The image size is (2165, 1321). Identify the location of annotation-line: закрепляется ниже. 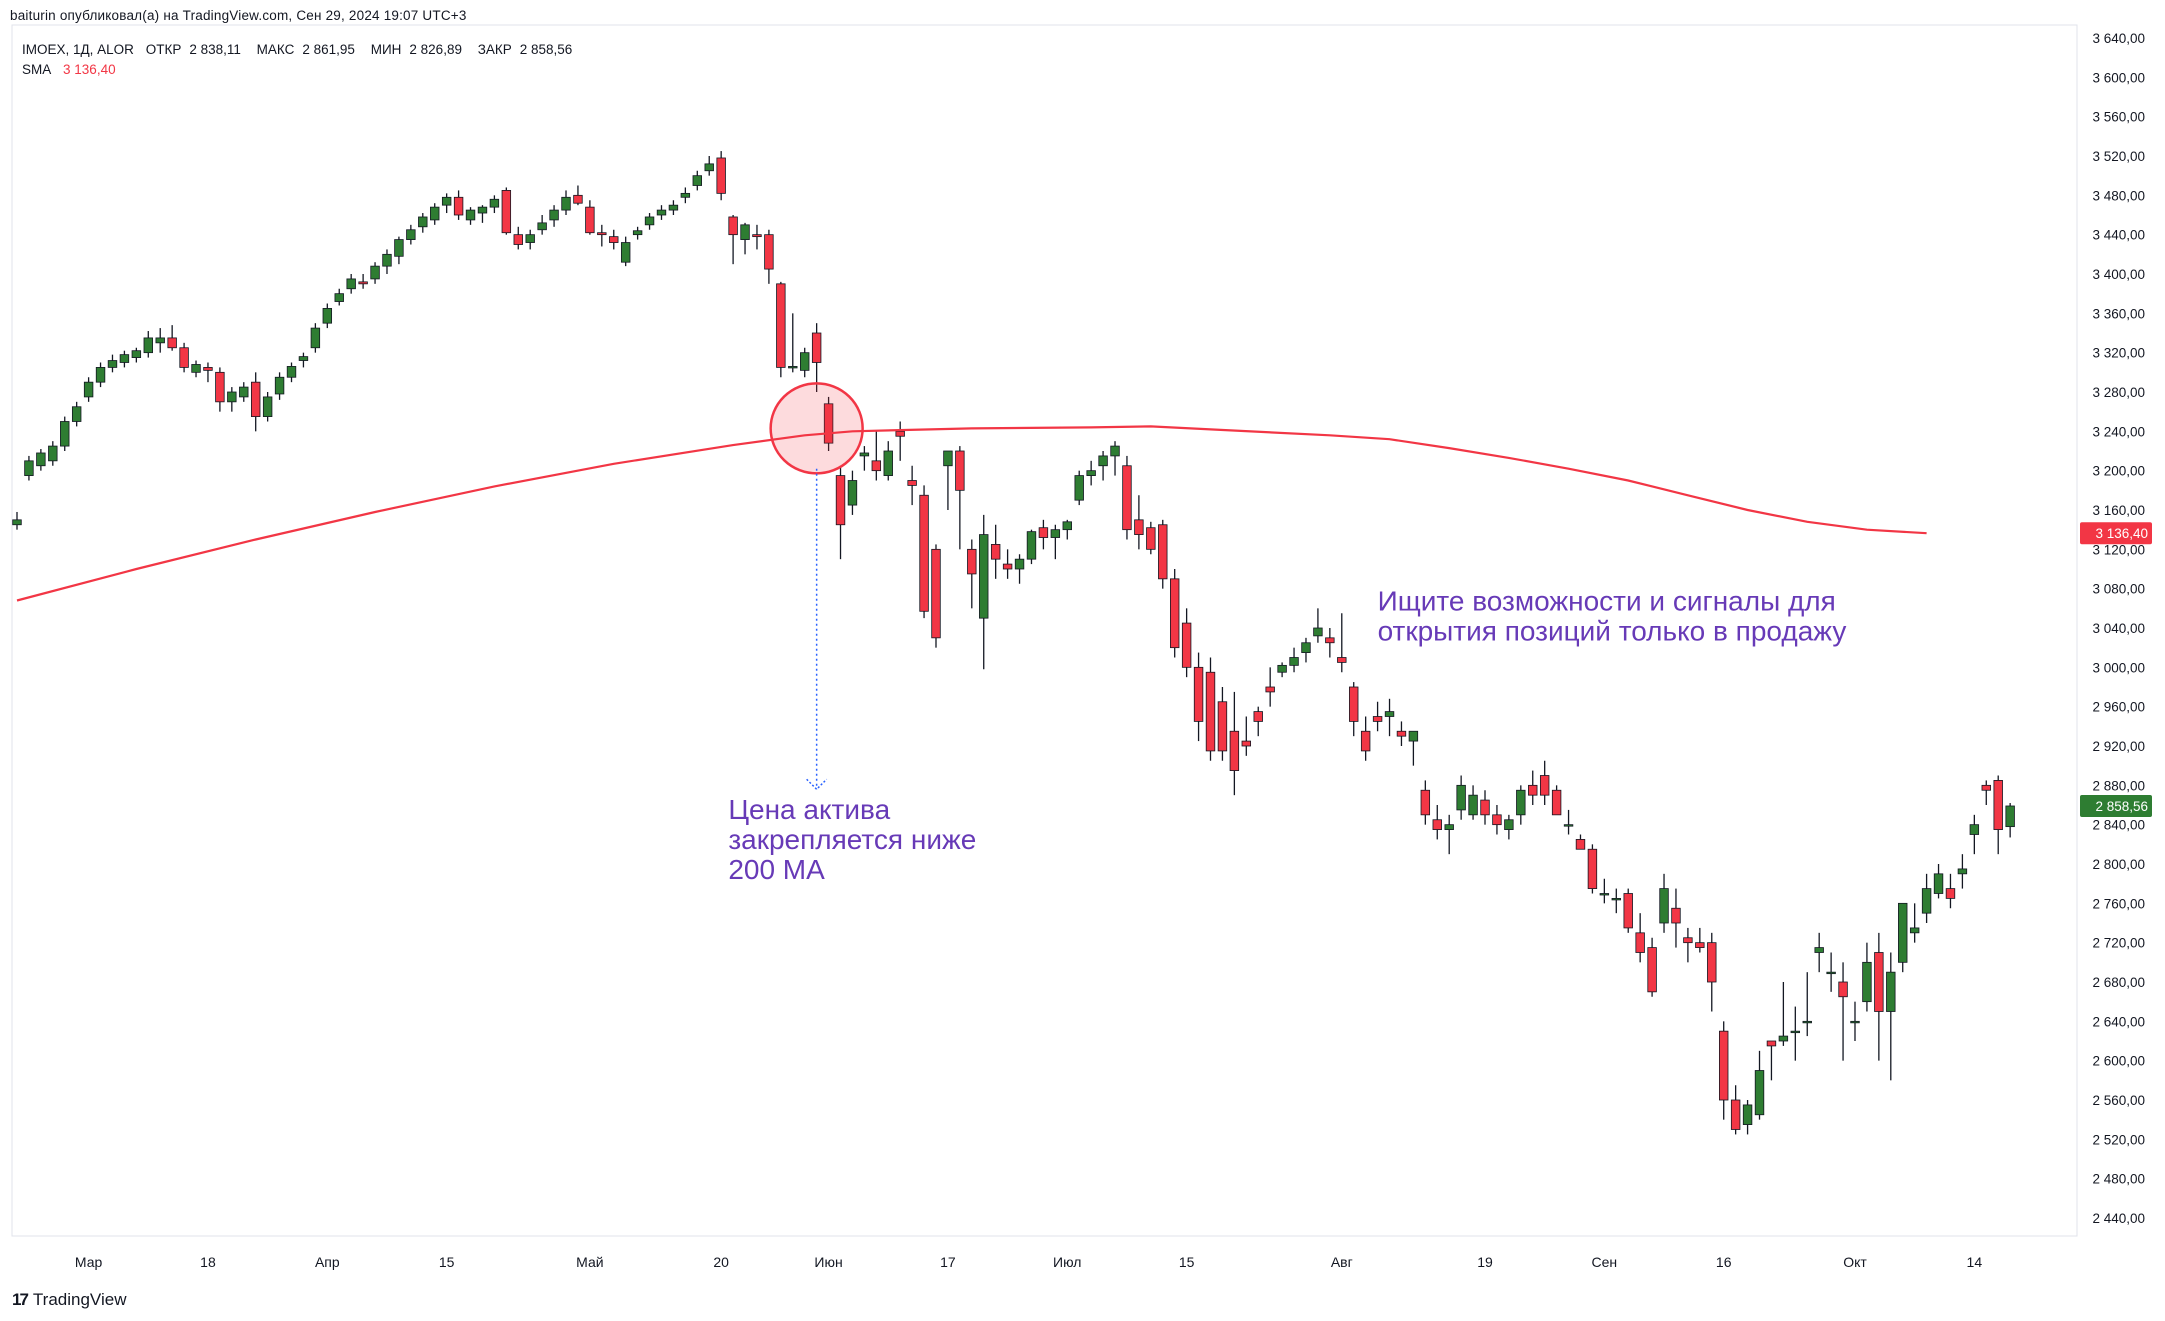
(852, 839).